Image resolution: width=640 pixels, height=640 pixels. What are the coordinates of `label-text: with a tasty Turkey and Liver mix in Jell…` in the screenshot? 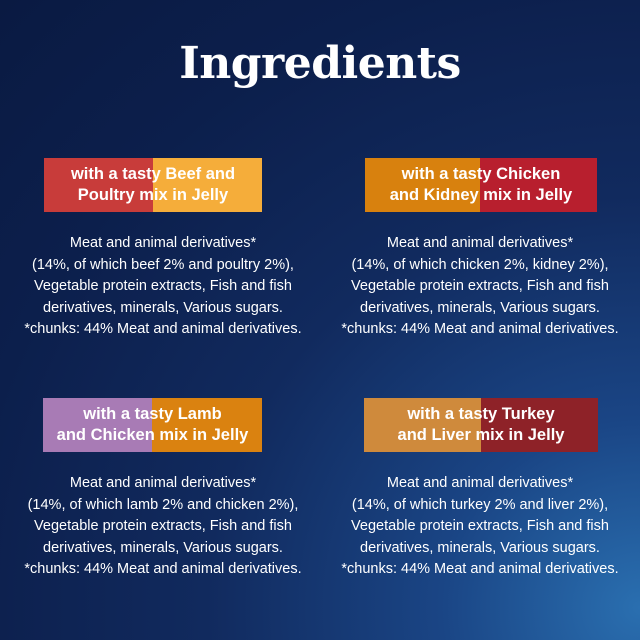 It's located at (481, 425).